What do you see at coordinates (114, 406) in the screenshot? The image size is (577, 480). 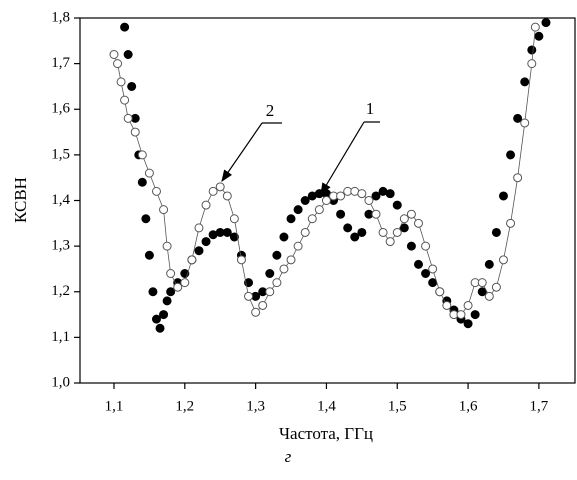 I see `x-tick-label: 1,1` at bounding box center [114, 406].